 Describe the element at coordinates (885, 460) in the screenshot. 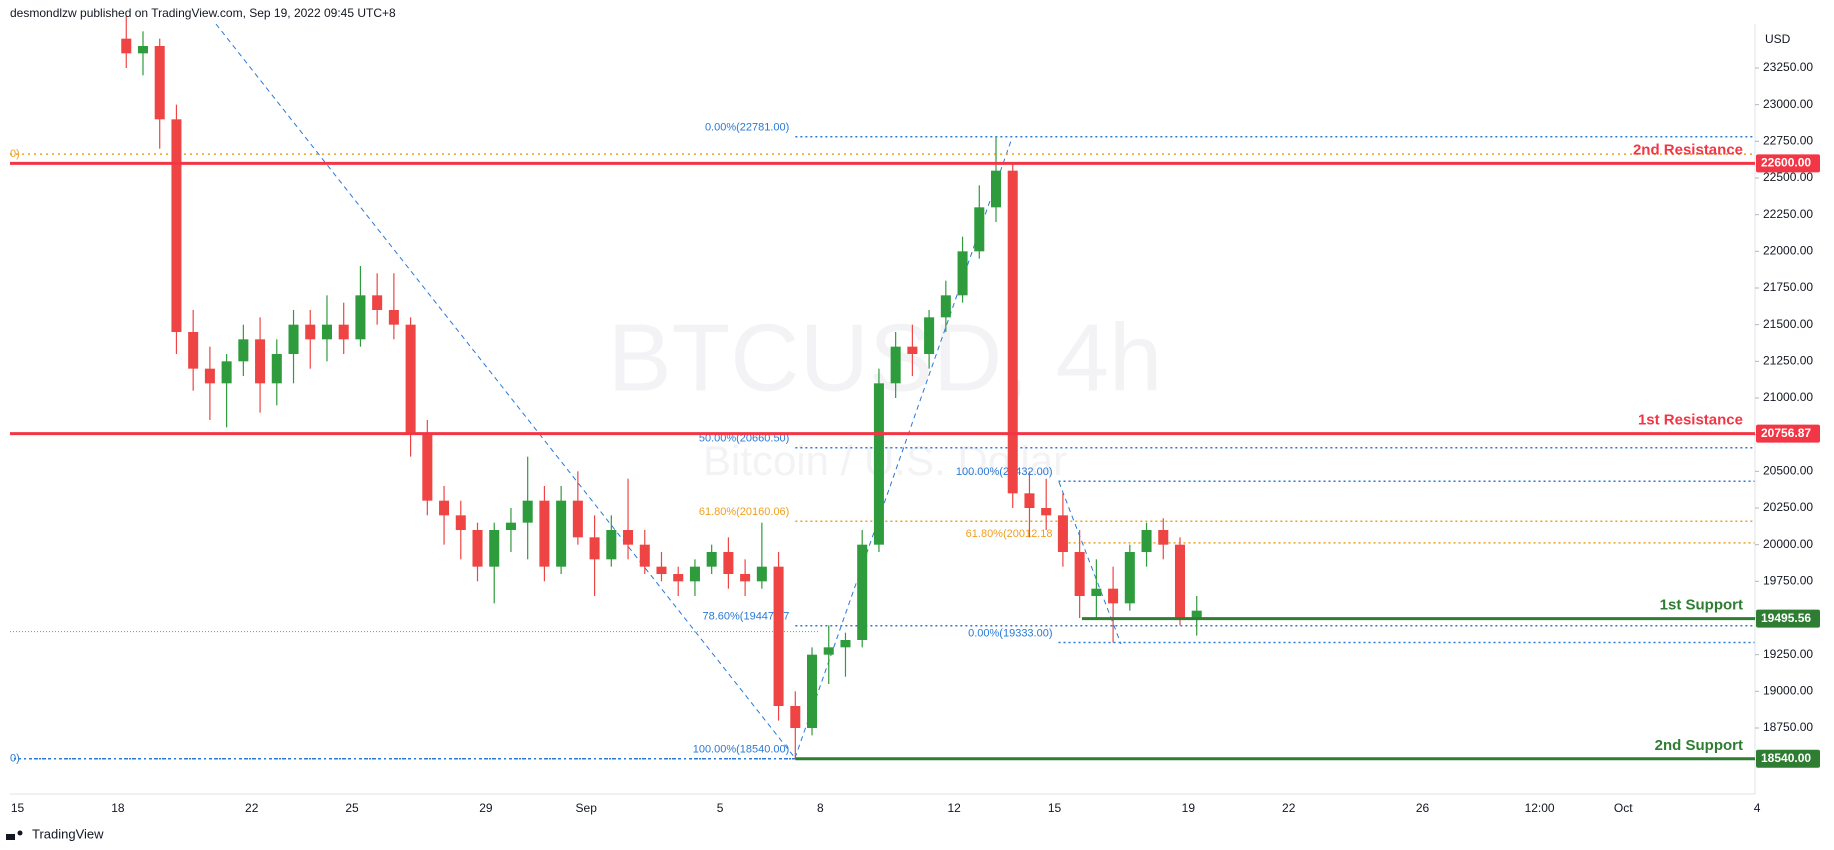

I see `watermark-subtitle: Bitcoin / U.S. Dollar` at that location.